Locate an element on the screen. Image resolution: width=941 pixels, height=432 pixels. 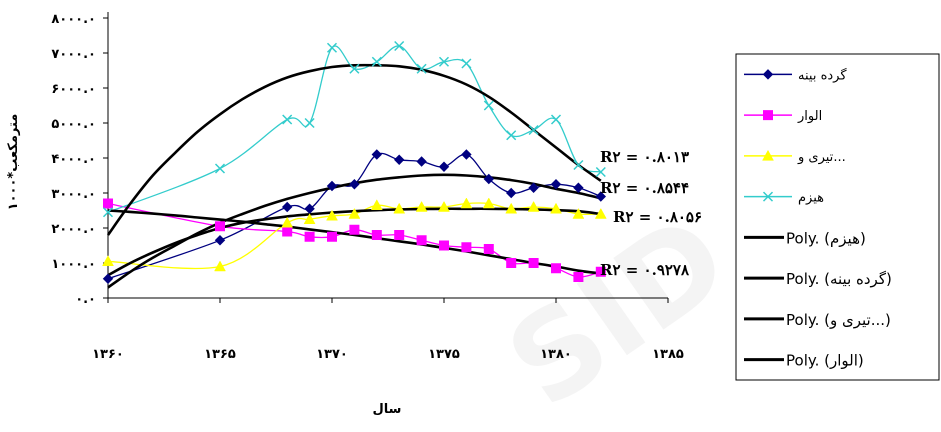
y-tick-label: ۶۰۰۰.۰ is located at coordinates (73, 89).